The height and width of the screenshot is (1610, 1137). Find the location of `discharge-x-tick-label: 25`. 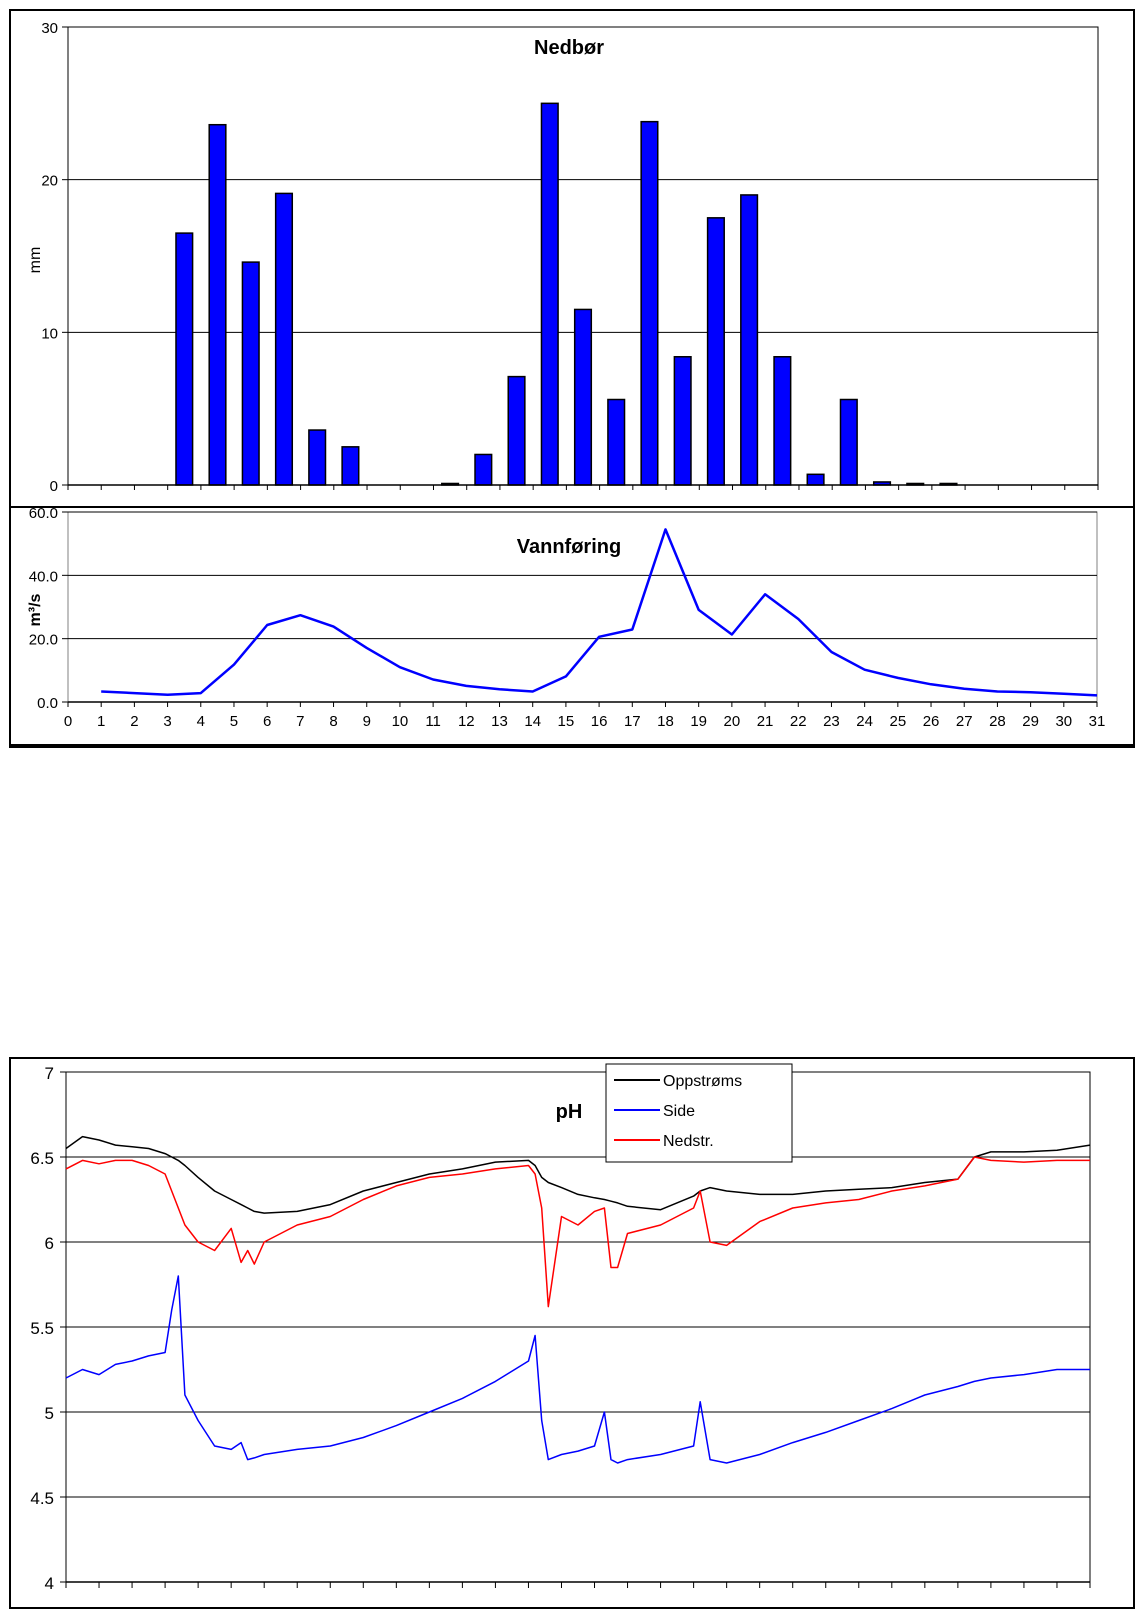

discharge-x-tick-label: 25 is located at coordinates (897, 721).